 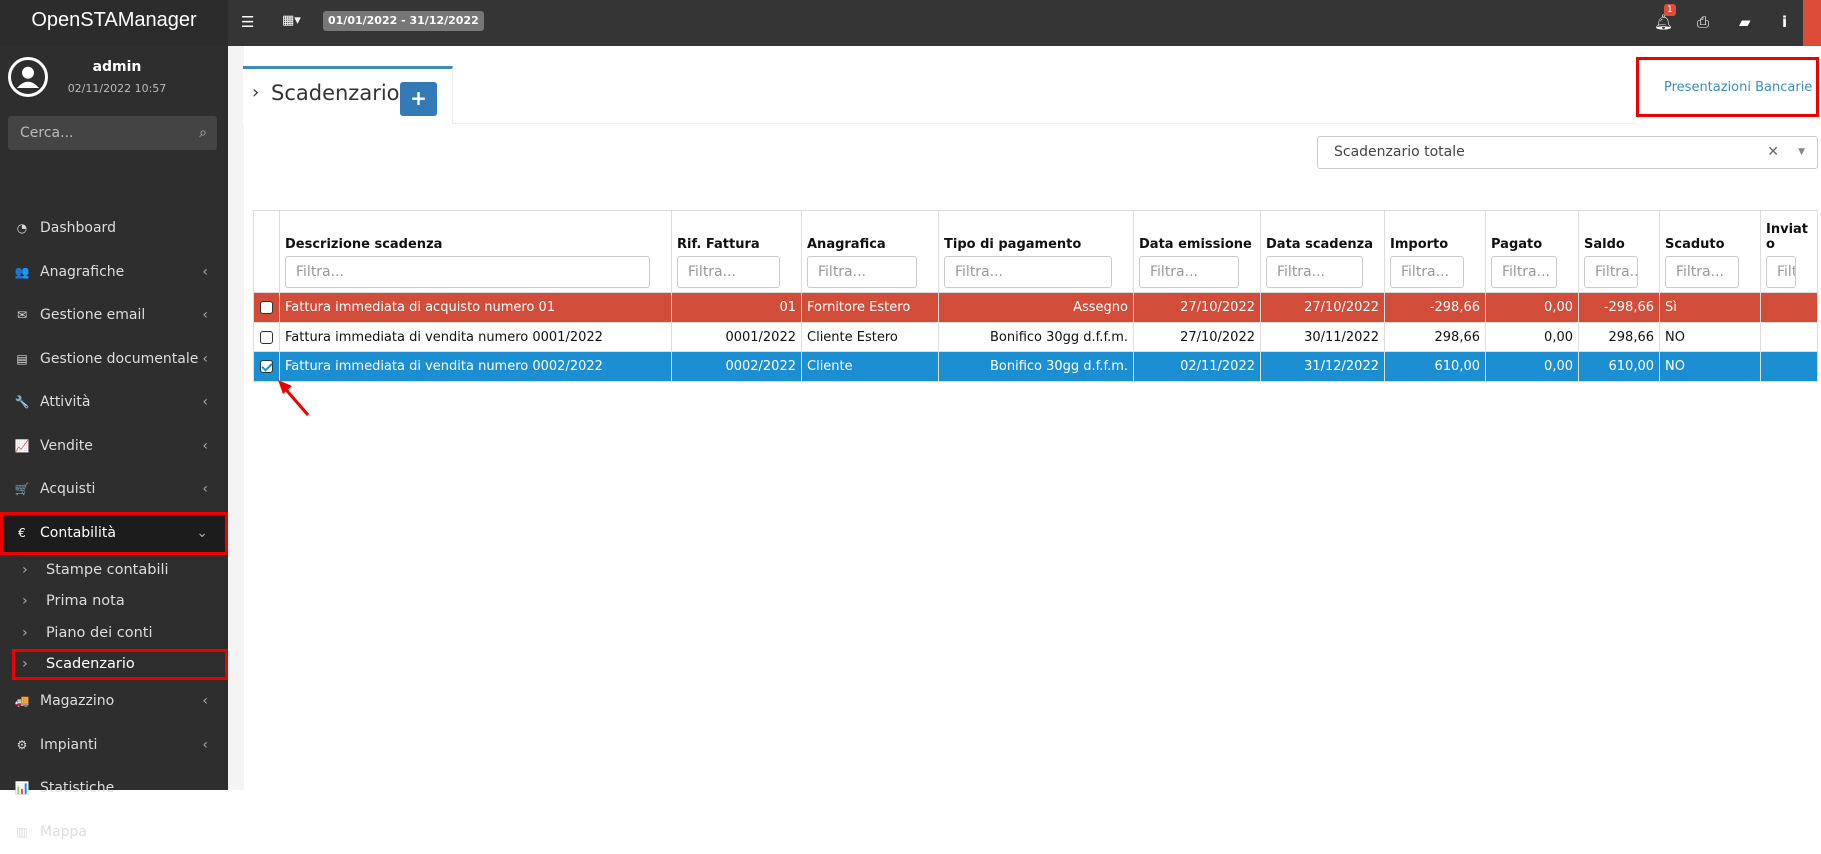 I want to click on table-cell: Fornitore Estero, so click(x=870, y=307).